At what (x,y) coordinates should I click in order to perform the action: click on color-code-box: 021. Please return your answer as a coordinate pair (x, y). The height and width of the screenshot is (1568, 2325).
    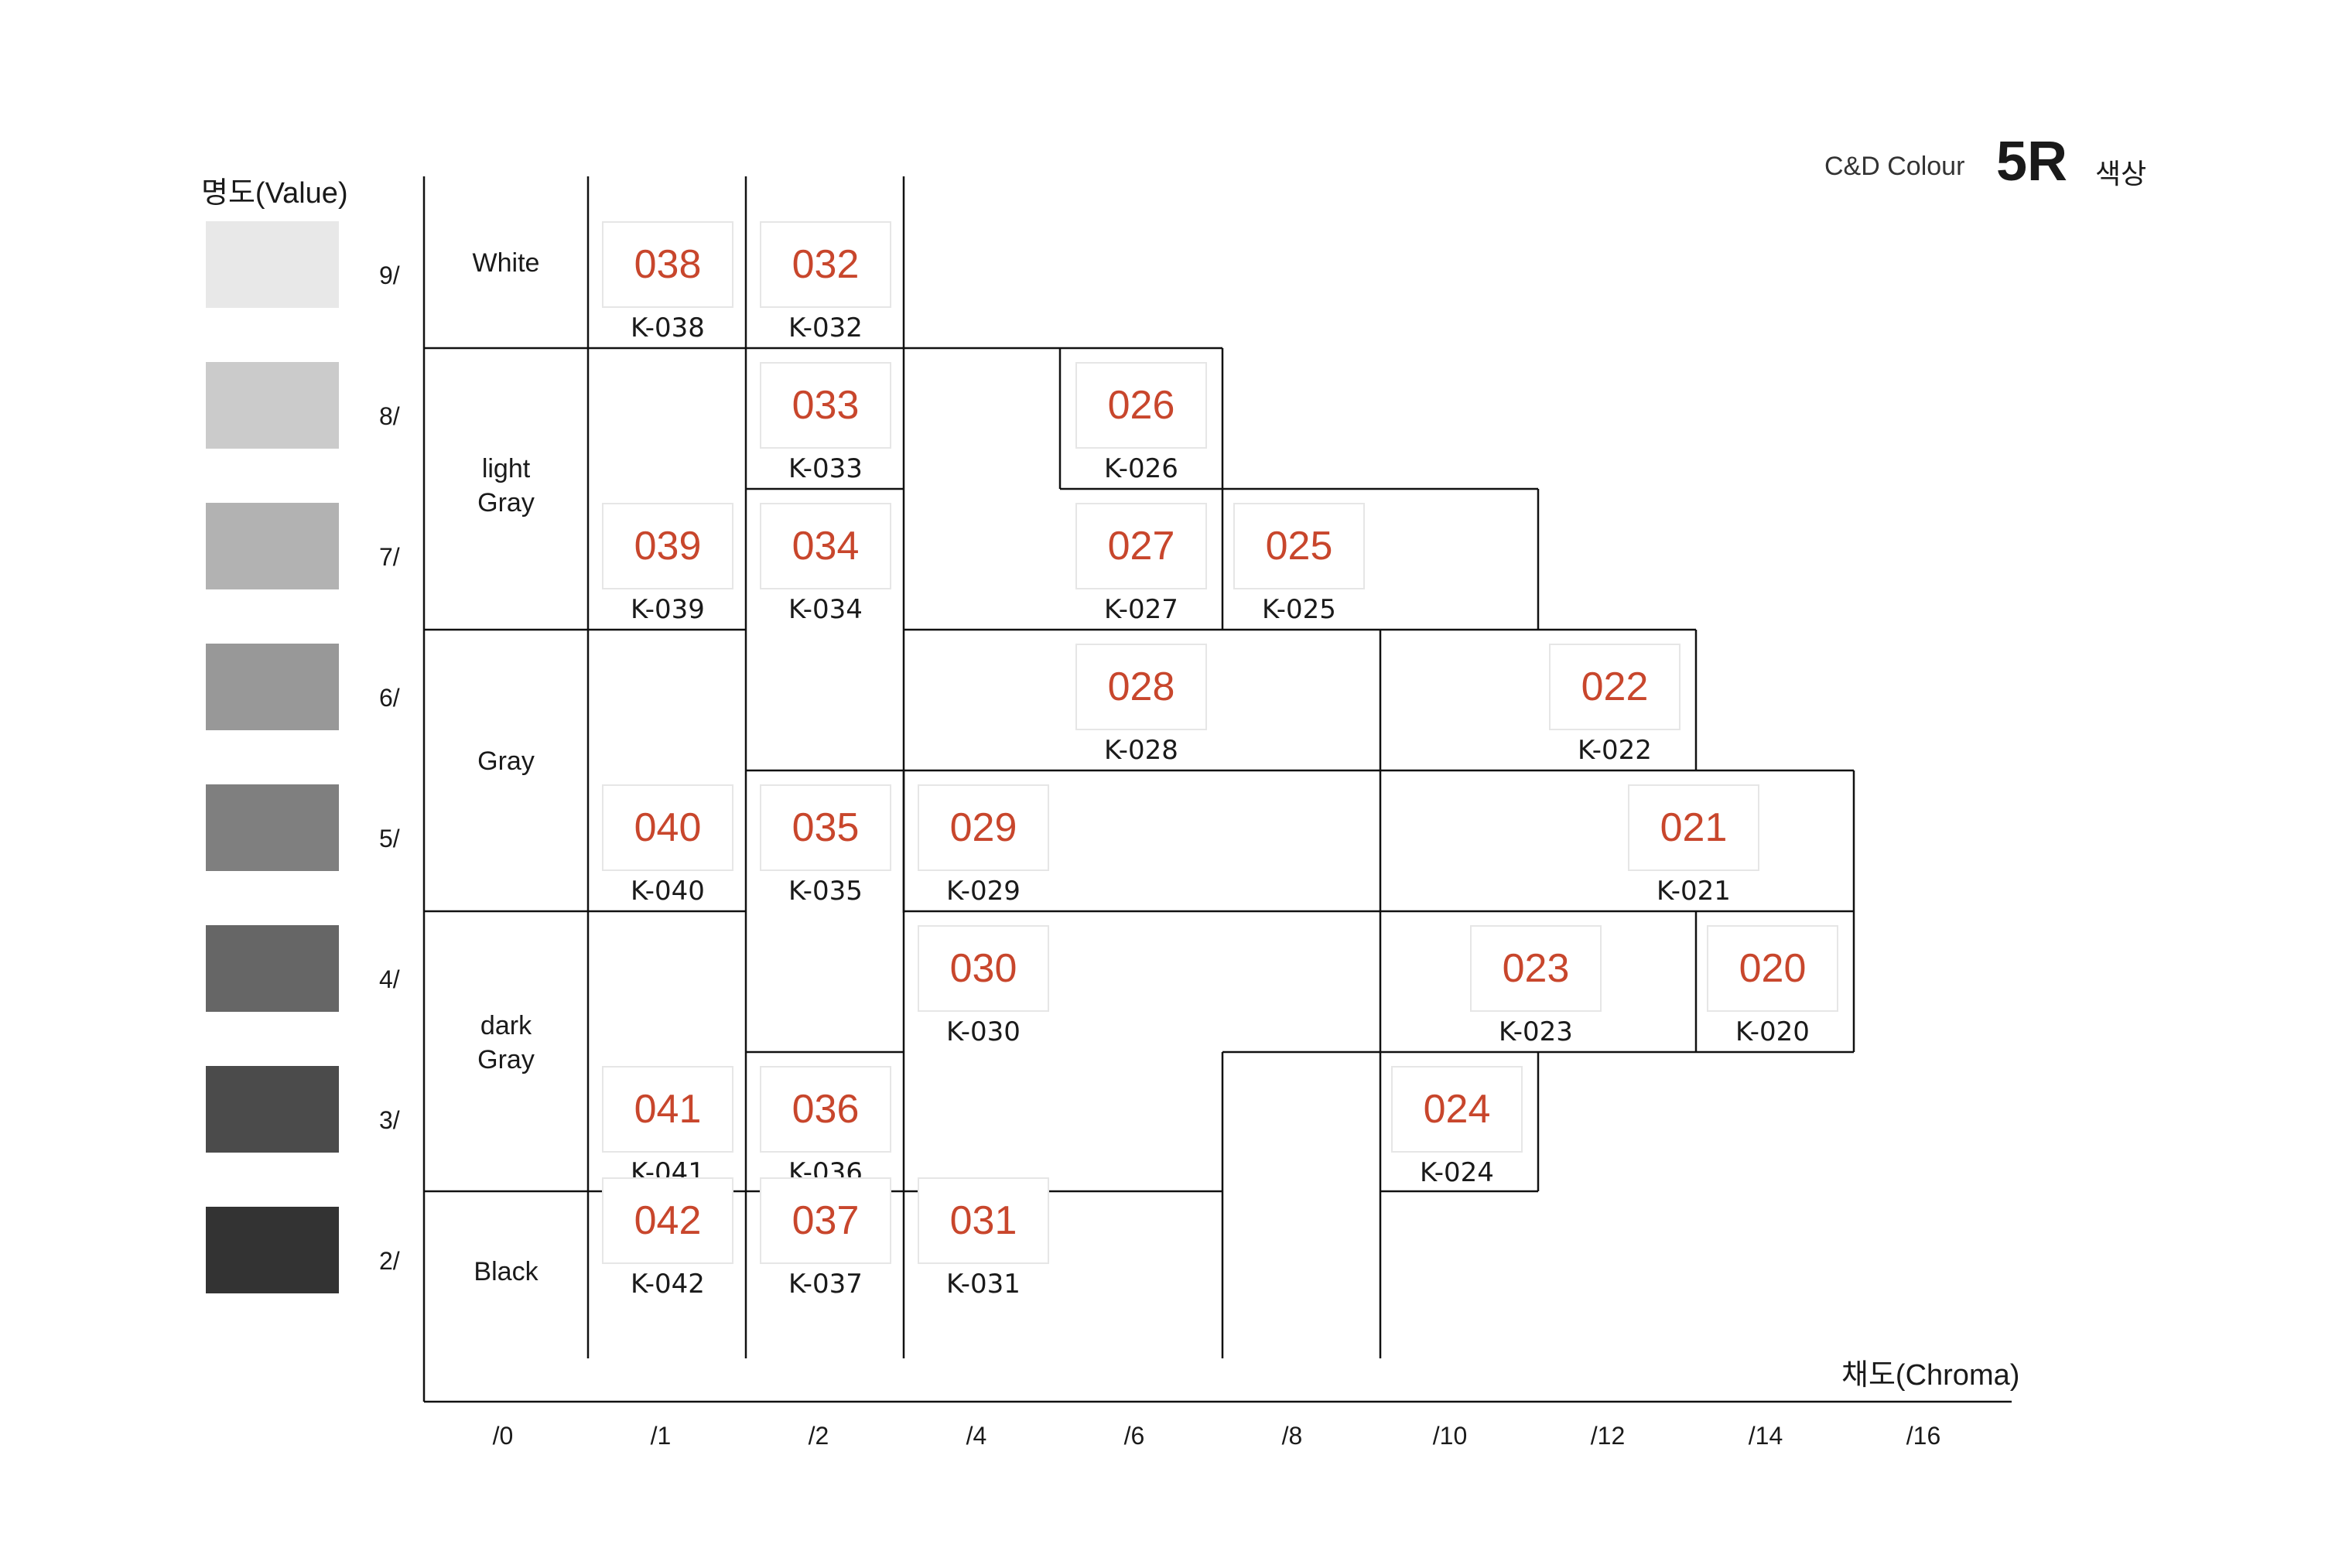
    Looking at the image, I should click on (1693, 828).